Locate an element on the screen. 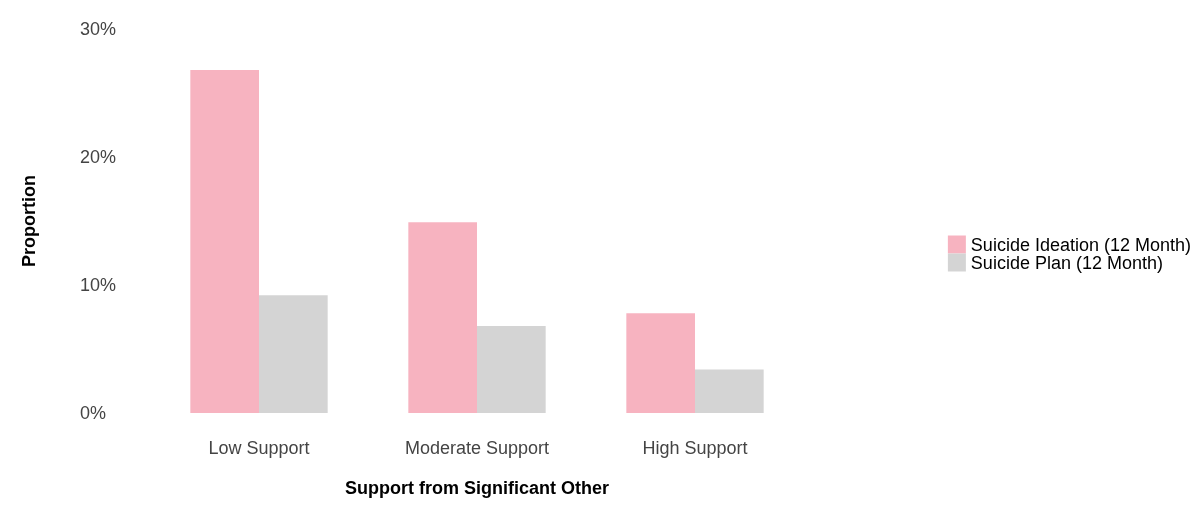  x-axis-title: Support from Significant Other is located at coordinates (477, 488).